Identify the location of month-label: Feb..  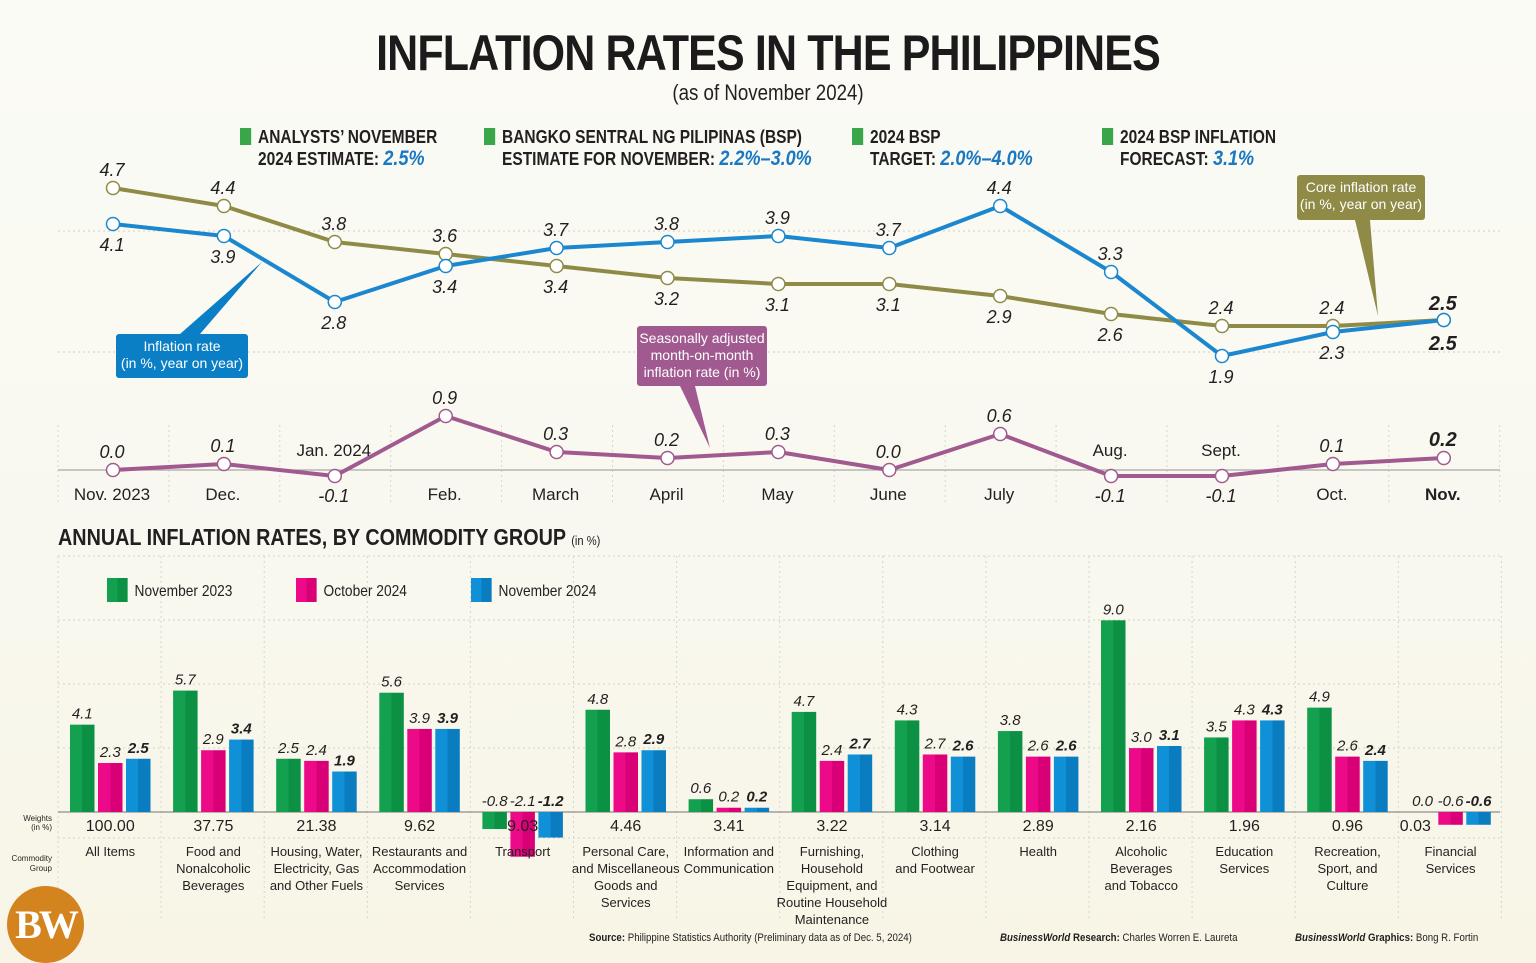
(445, 494).